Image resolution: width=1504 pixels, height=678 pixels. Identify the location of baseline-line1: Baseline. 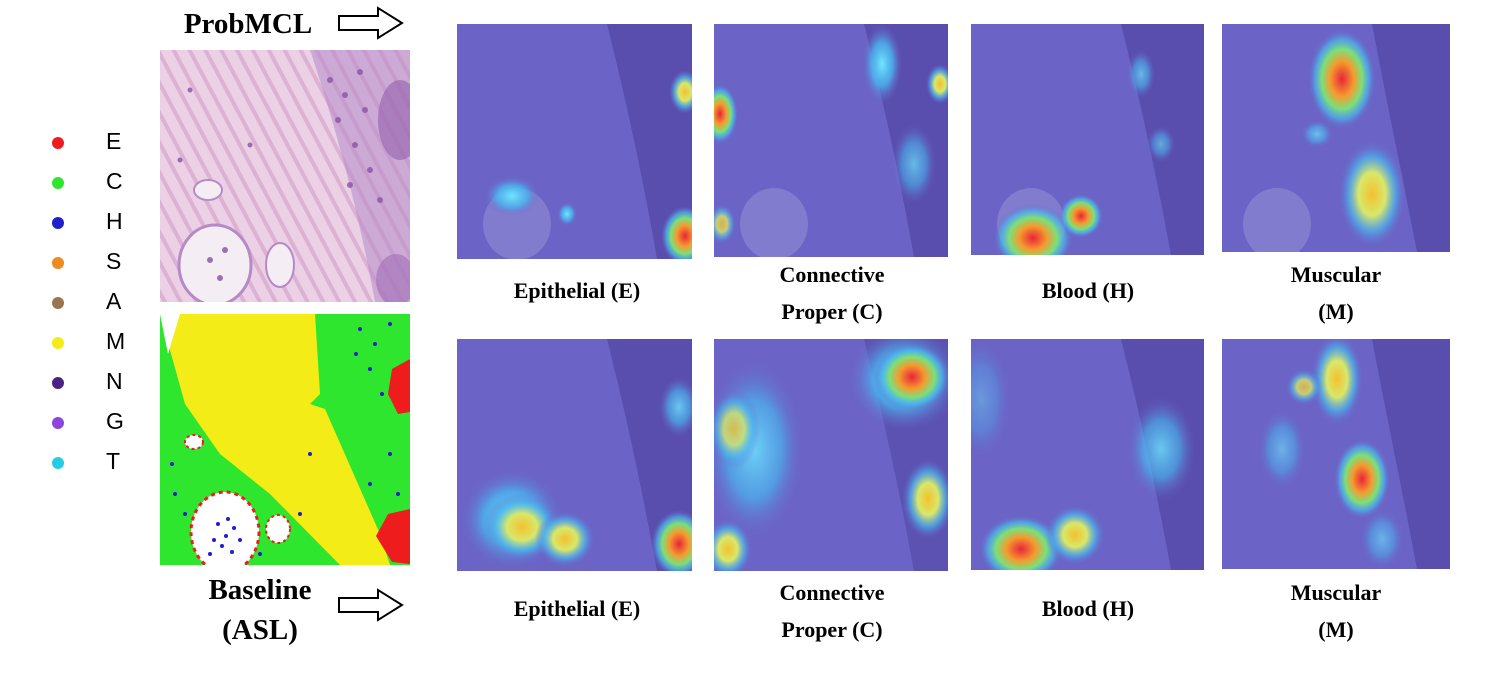
(260, 590).